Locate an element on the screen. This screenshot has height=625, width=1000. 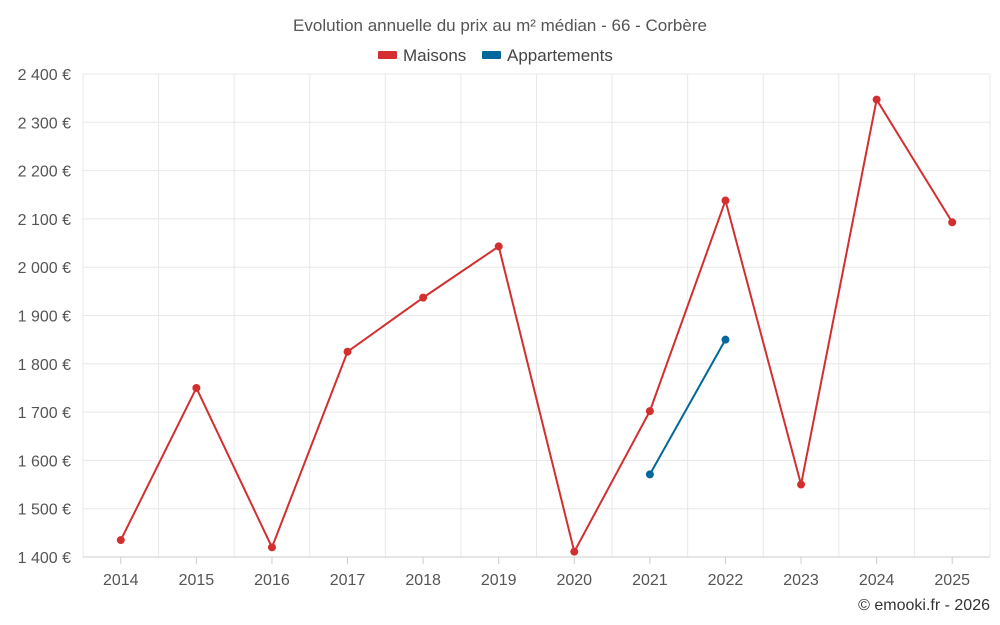
x-tick-label: 2022 is located at coordinates (726, 580).